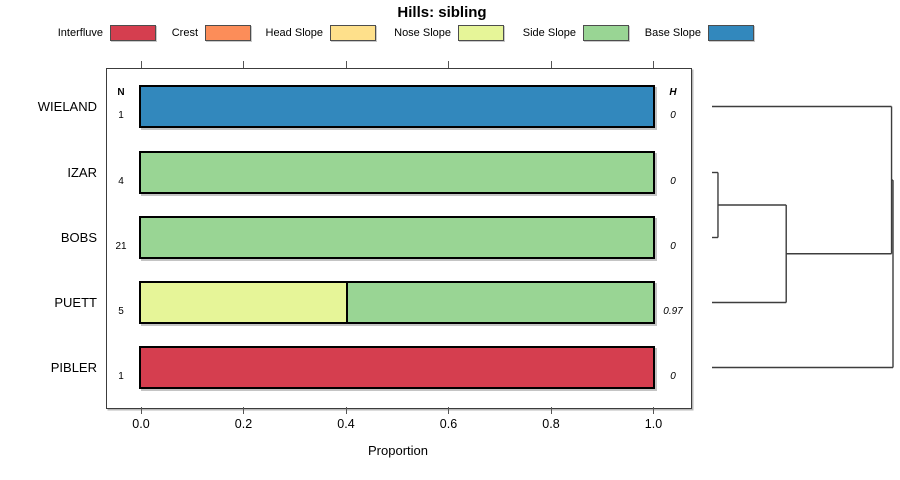  I want to click on x-tick-label: 0.2, so click(243, 424).